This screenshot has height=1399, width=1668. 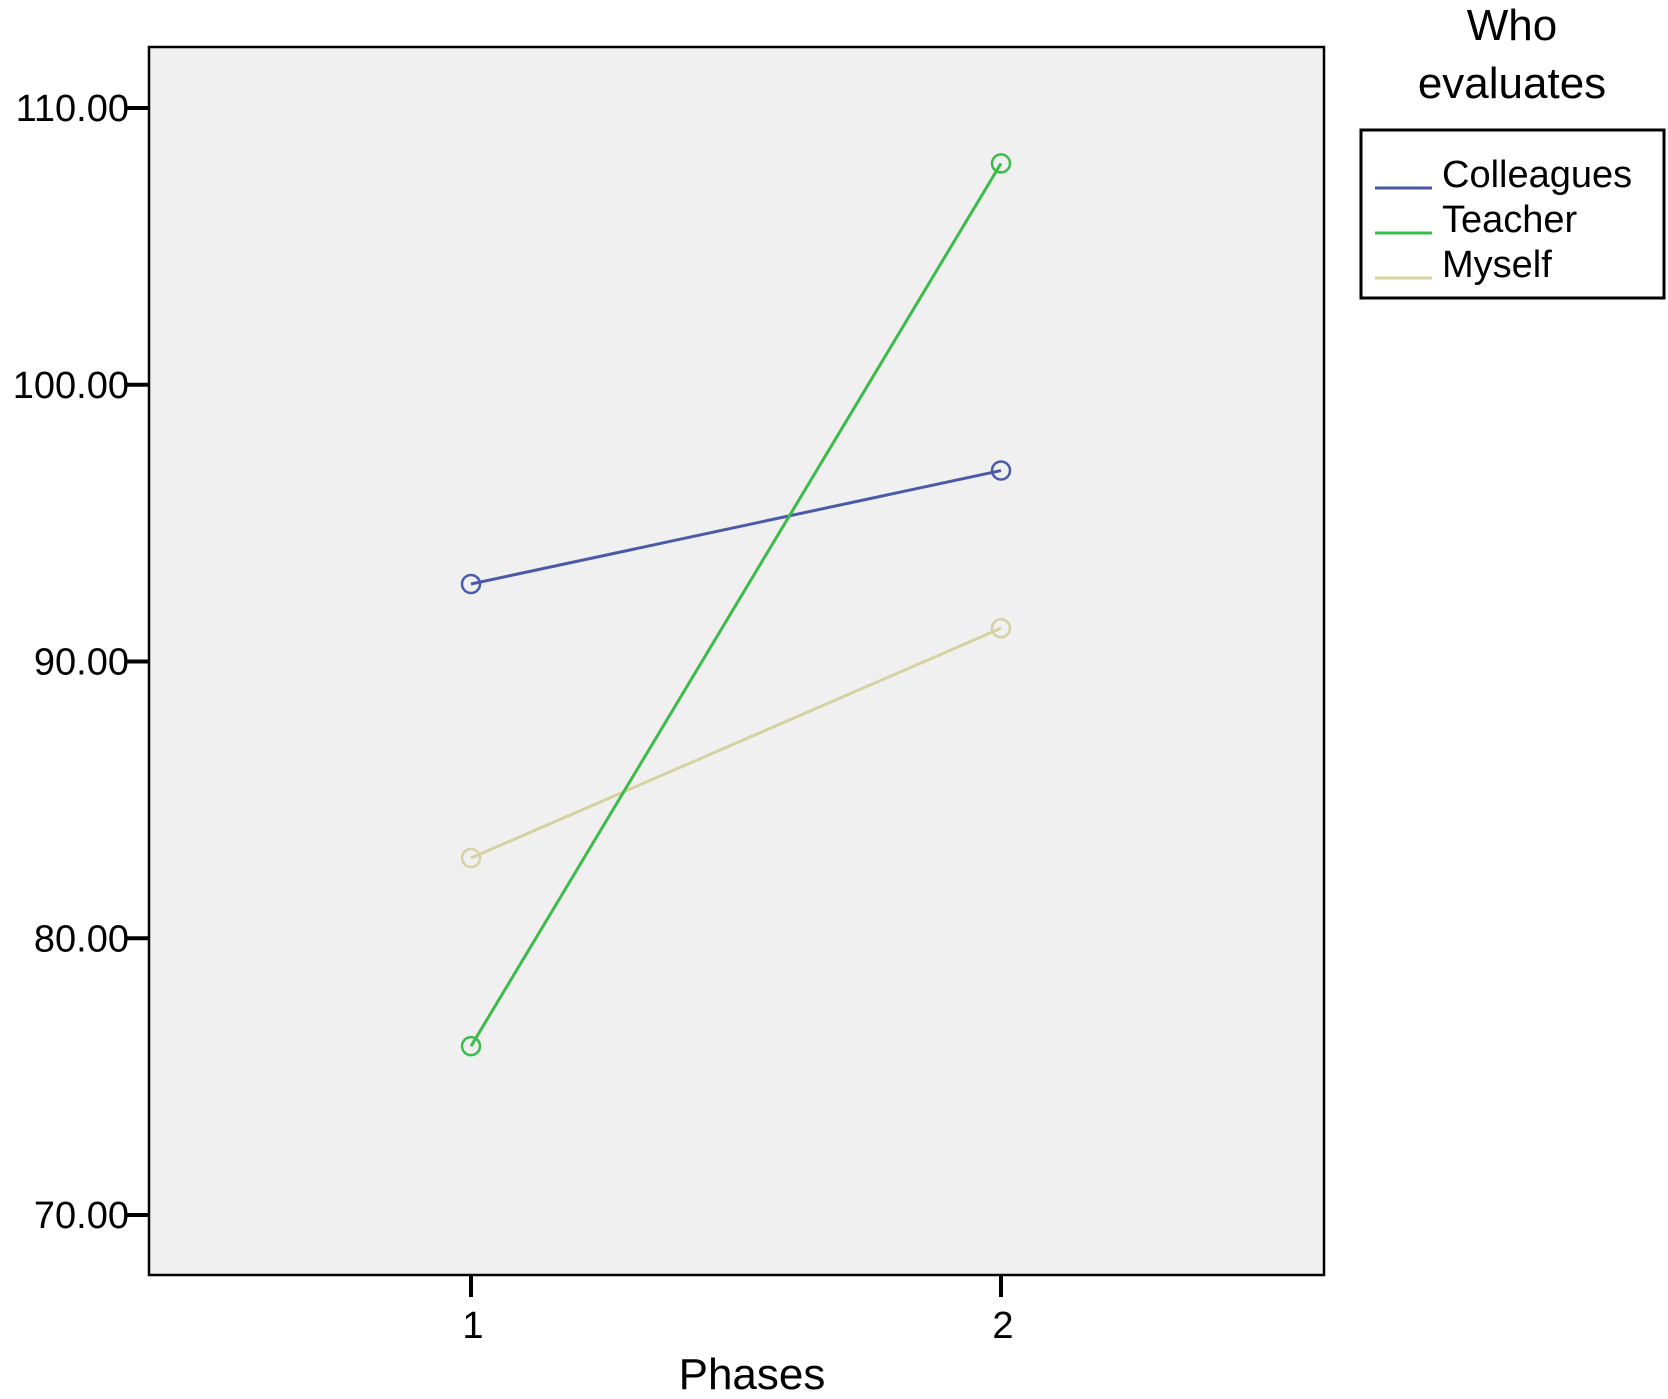 What do you see at coordinates (81, 1216) in the screenshot?
I see `y-tick-label: 70.00` at bounding box center [81, 1216].